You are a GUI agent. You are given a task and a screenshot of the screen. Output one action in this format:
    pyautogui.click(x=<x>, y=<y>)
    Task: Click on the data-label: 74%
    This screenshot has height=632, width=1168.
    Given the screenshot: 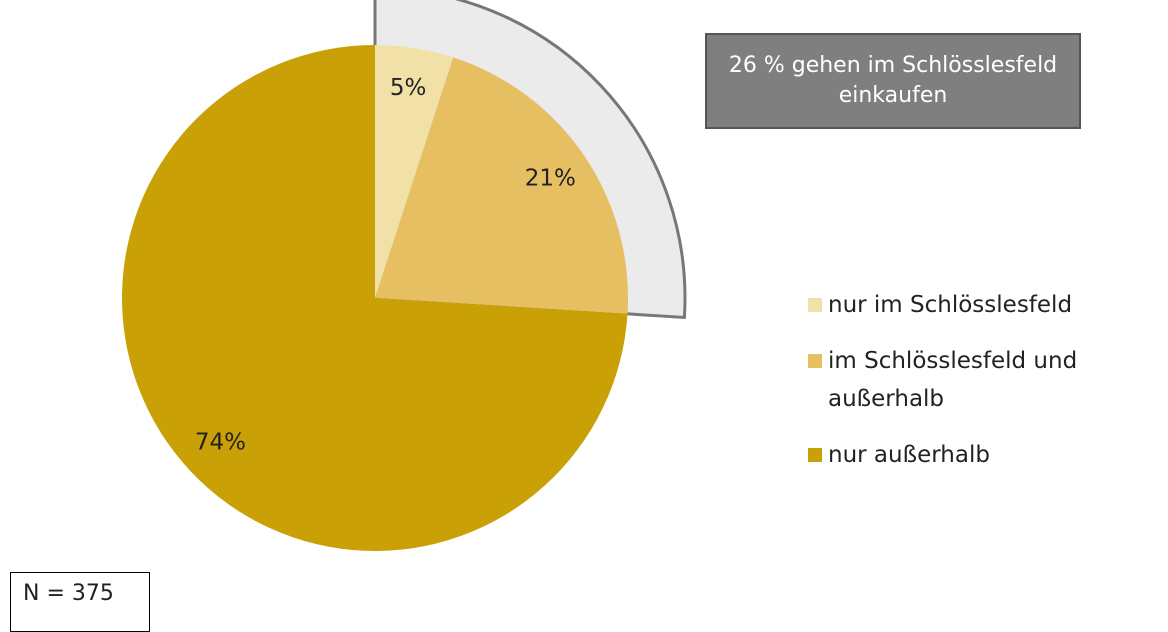 What is the action you would take?
    pyautogui.click(x=220, y=443)
    